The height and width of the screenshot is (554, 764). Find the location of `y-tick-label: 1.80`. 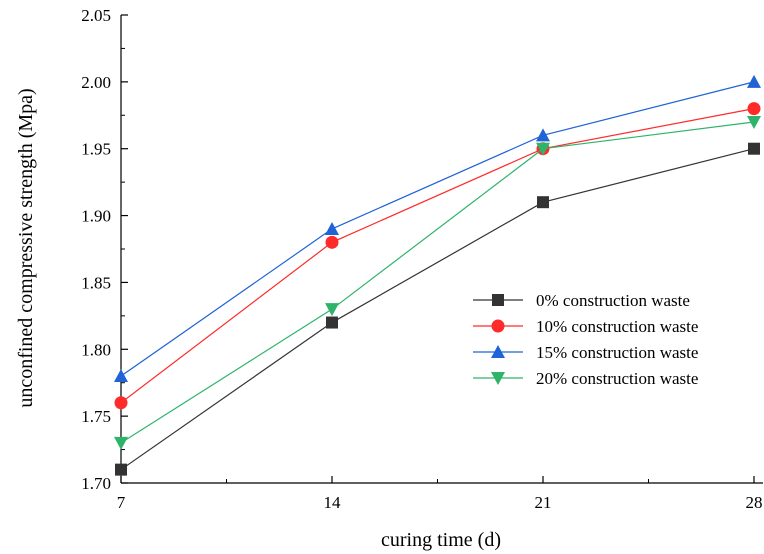

y-tick-label: 1.80 is located at coordinates (96, 349).